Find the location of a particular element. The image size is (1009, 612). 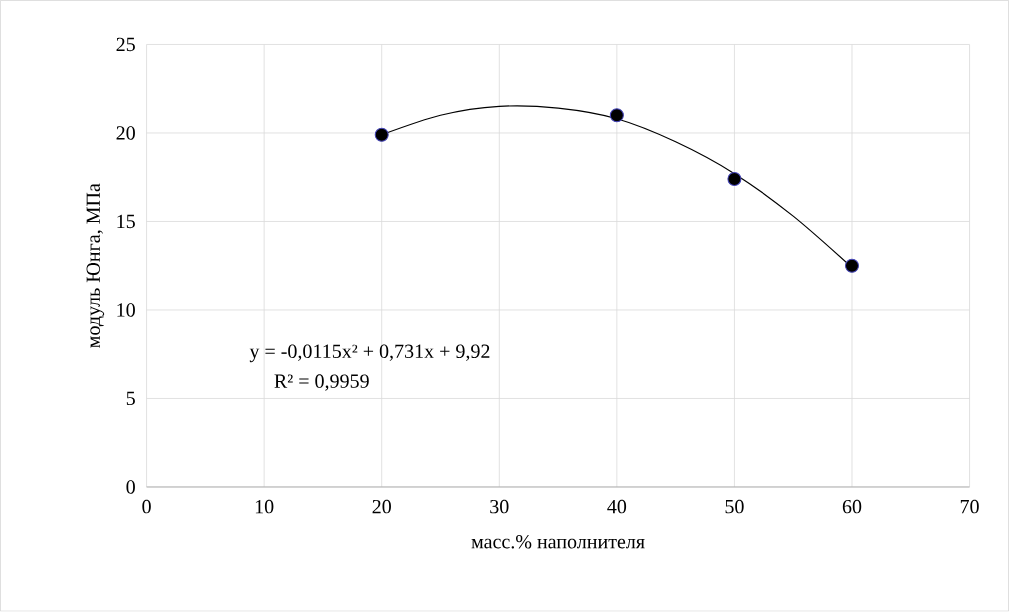

y-tick-label: 20 is located at coordinates (125, 133).